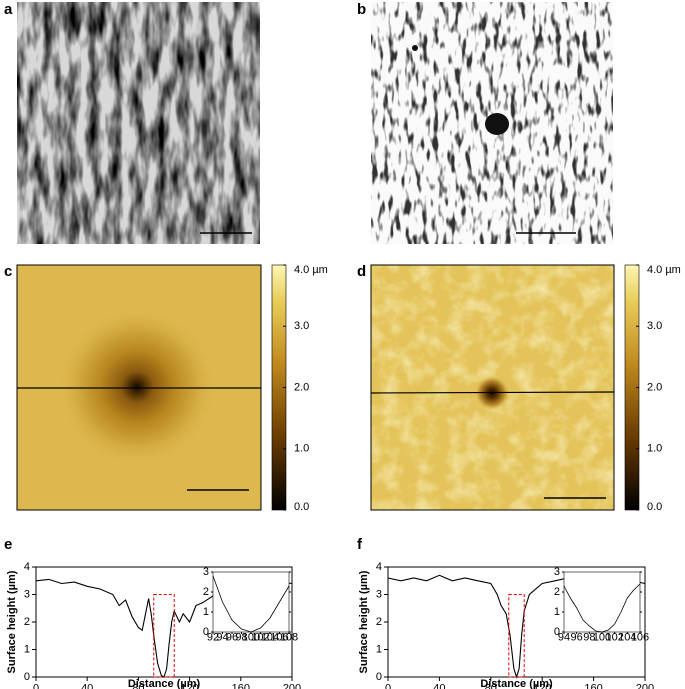  Describe the element at coordinates (492, 387) in the screenshot. I see `frame` at that location.